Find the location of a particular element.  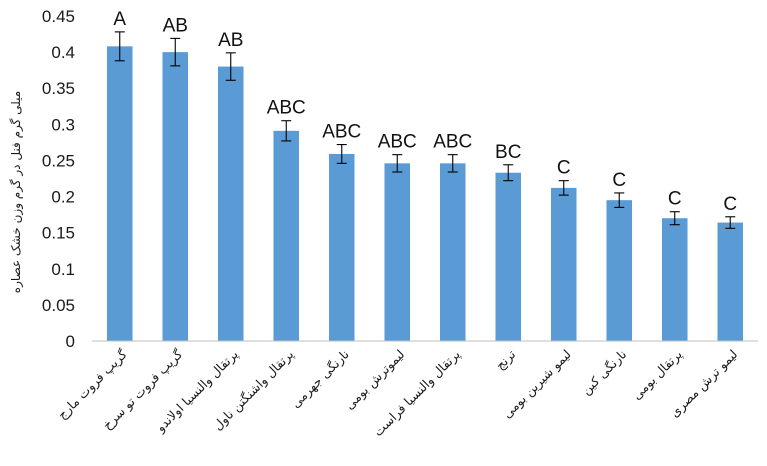

y-axis-label-group: میلی گرم فنل در گرم وزن خشک عصاره is located at coordinates (16, 192).